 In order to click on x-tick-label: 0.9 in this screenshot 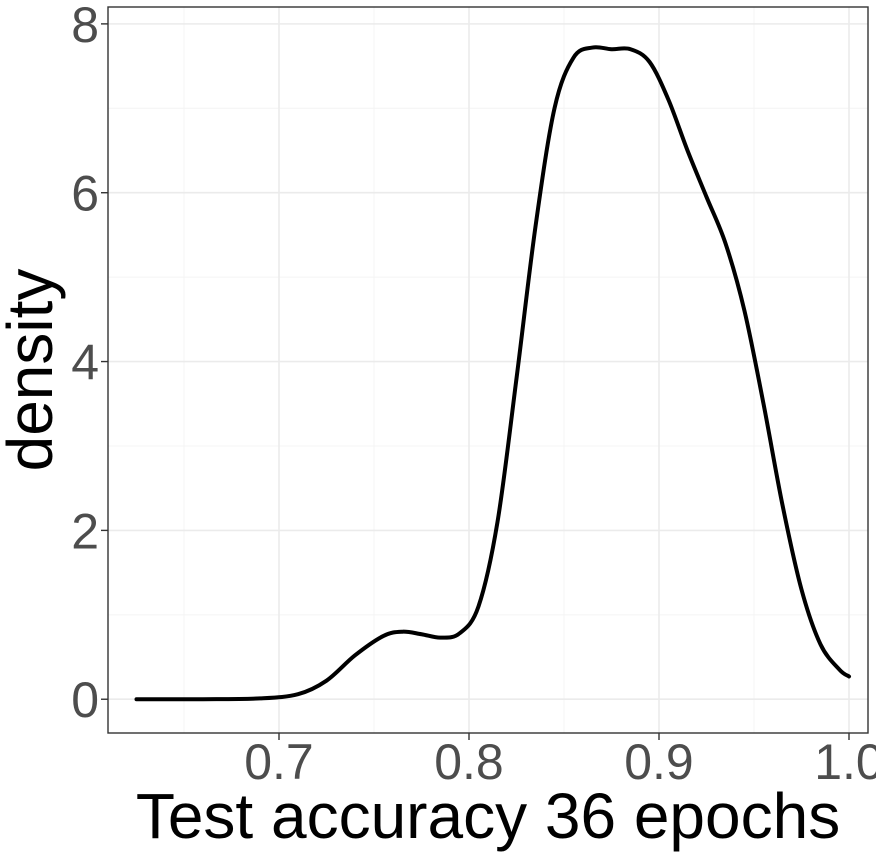, I will do `click(659, 762)`.